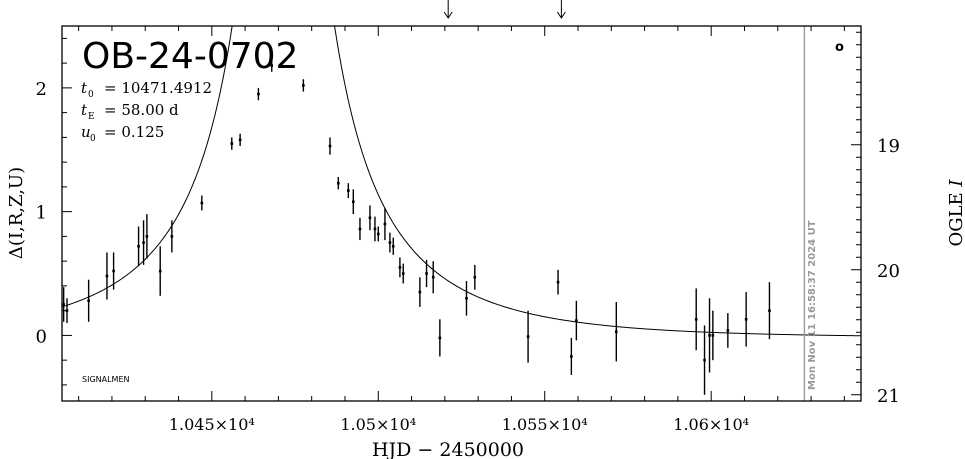 The image size is (965, 459). I want to click on y2-axis-label-prefix: OGLE, so click(955, 219).